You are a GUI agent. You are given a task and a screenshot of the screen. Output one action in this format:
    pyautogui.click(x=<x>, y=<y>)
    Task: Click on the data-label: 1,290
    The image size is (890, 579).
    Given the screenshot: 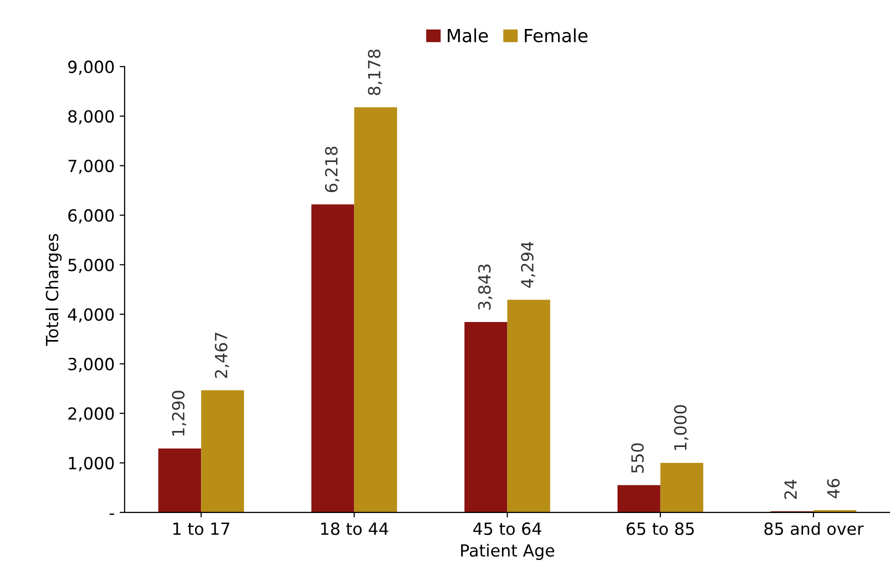 What is the action you would take?
    pyautogui.click(x=179, y=413)
    